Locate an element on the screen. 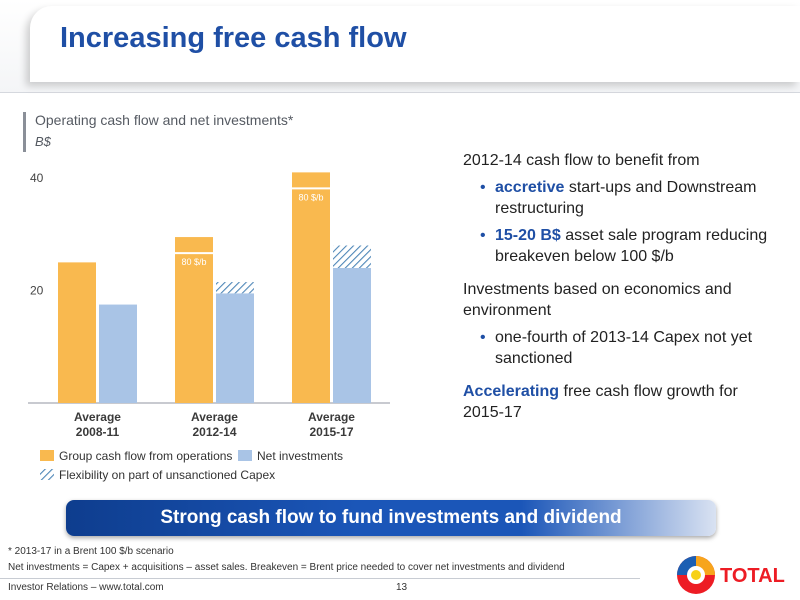 This screenshot has height=600, width=800. footer-source: Investor Relations – www.total.com is located at coordinates (86, 587).